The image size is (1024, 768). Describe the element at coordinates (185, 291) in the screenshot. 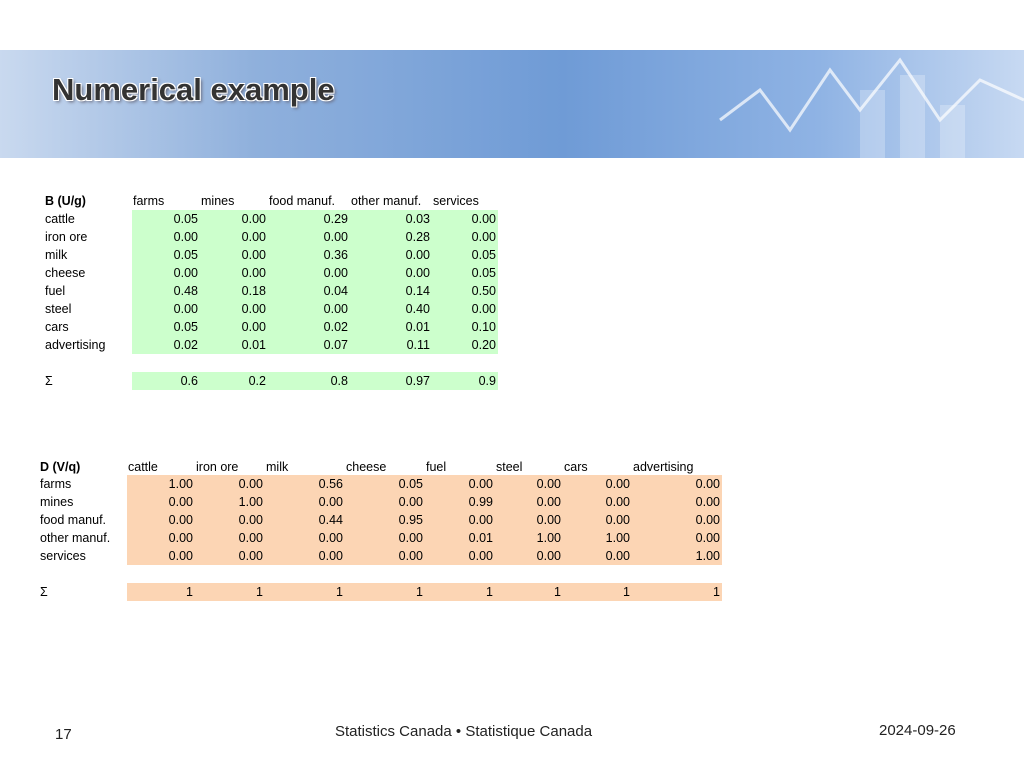

I see `cell-value: 0.48` at that location.